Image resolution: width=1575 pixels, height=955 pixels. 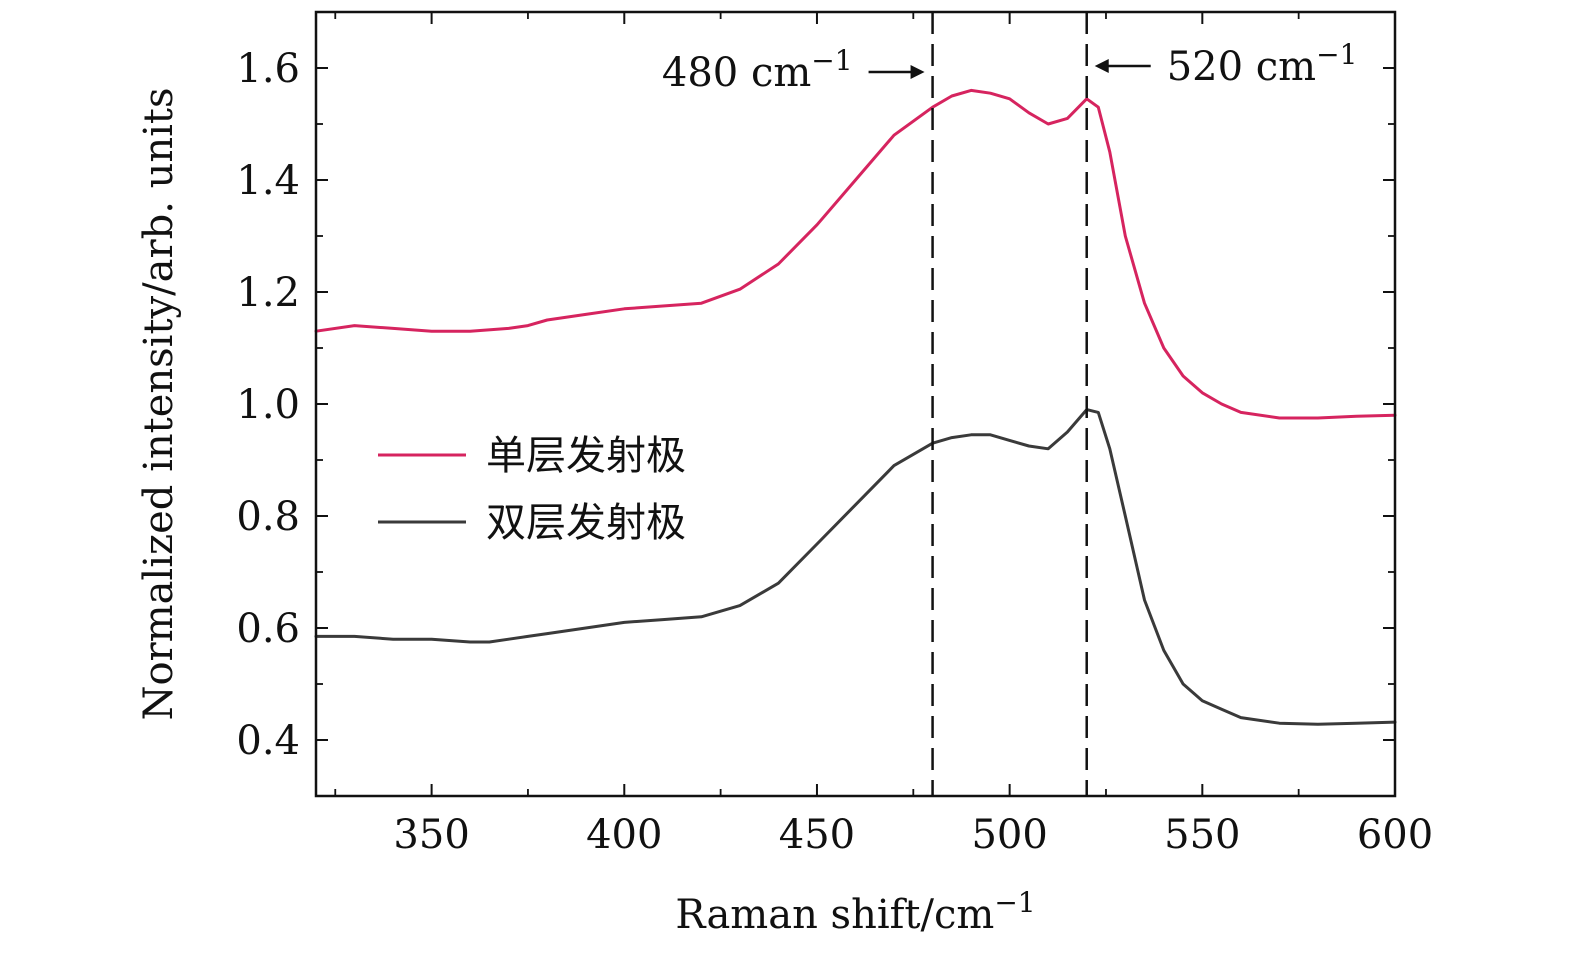 I want to click on annotation-label-480: 480 cm−1, so click(x=757, y=70).